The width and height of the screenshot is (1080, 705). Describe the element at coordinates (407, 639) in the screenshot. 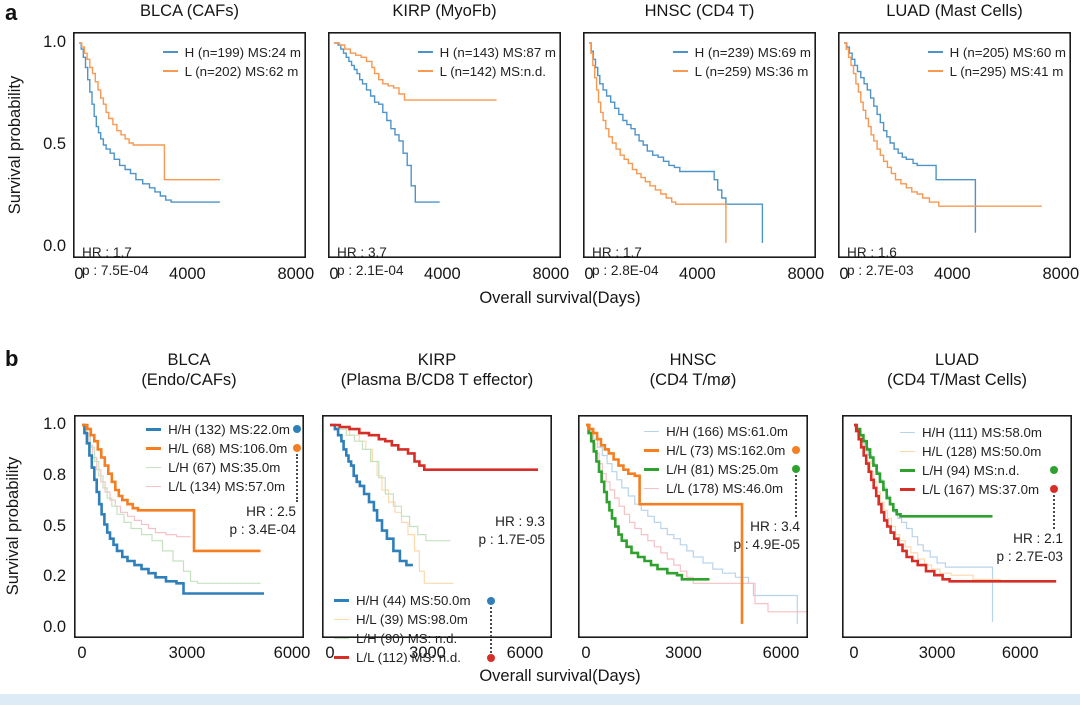

I see `legend-label: L/H (90) MS: n.d.` at that location.